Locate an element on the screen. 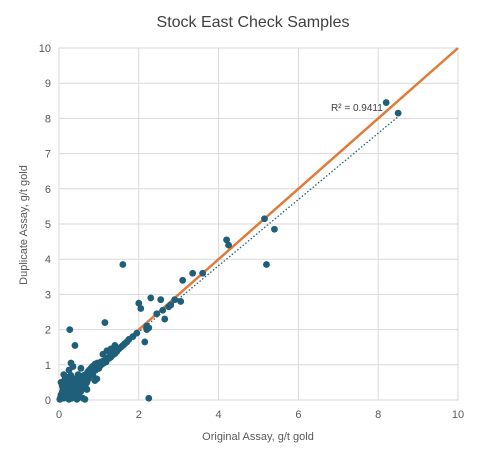  chart-title: Stock East Check Samples is located at coordinates (253, 22).